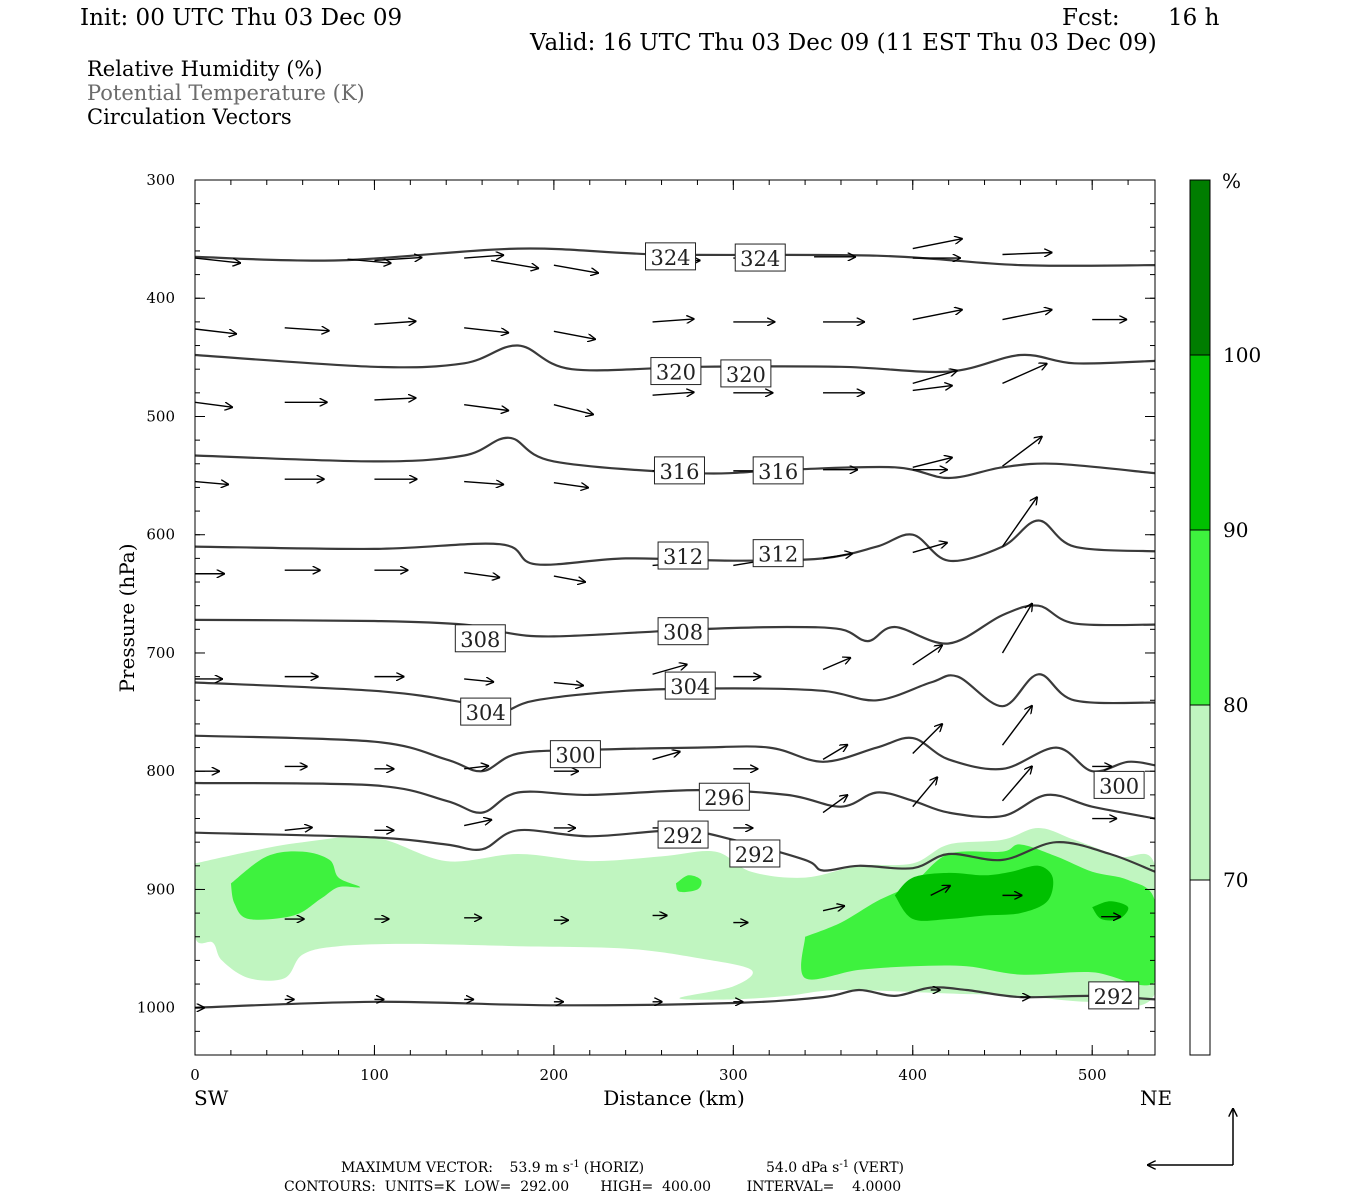  What do you see at coordinates (160, 771) in the screenshot?
I see `y-tick-label: 800` at bounding box center [160, 771].